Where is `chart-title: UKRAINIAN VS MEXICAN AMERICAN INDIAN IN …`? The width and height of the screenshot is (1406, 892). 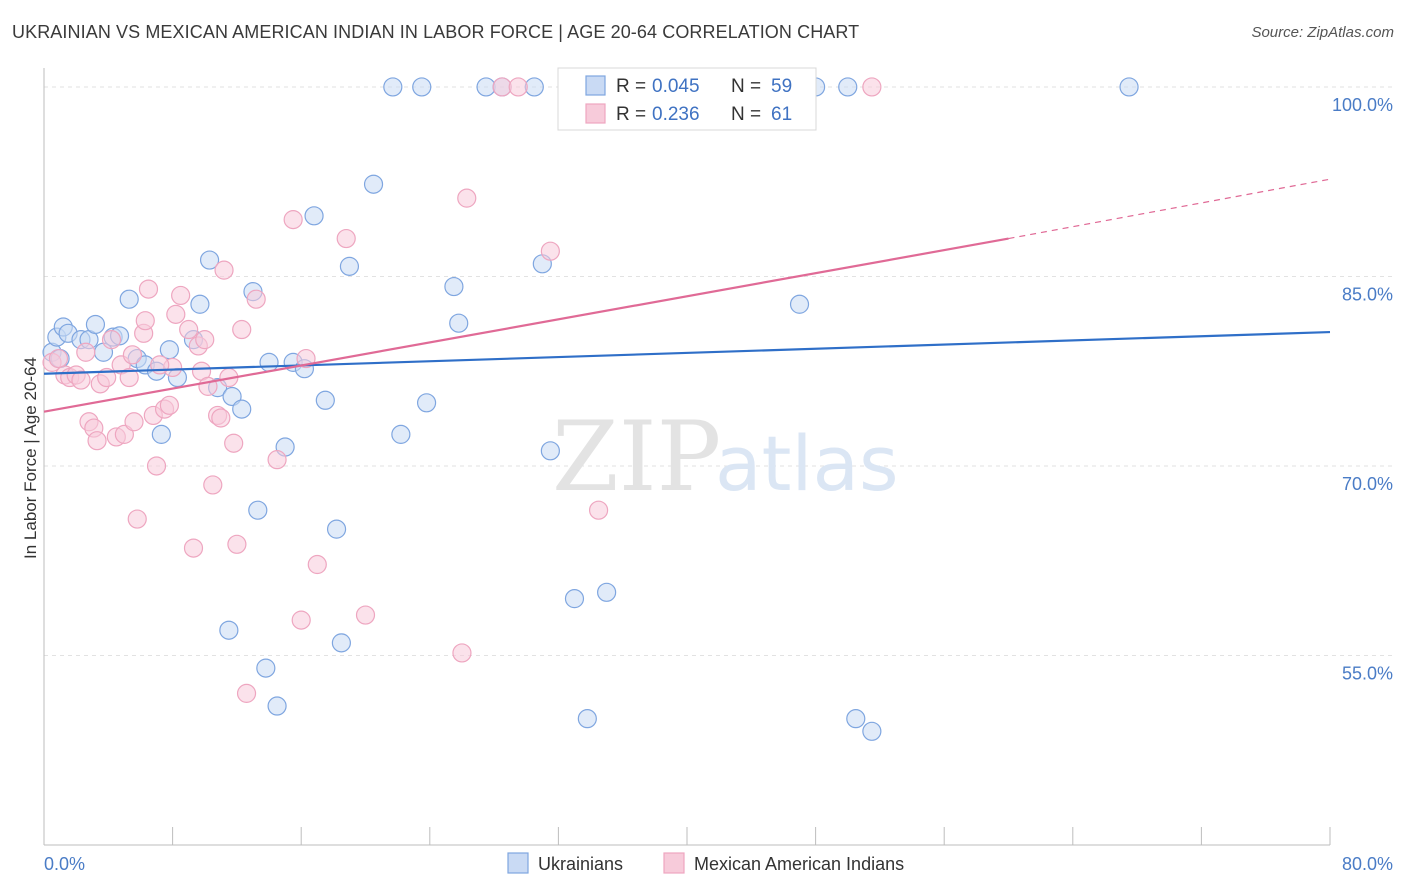
chart-title: UKRAINIAN VS MEXICAN AMERICAN INDIAN IN … is located at coordinates (436, 32).